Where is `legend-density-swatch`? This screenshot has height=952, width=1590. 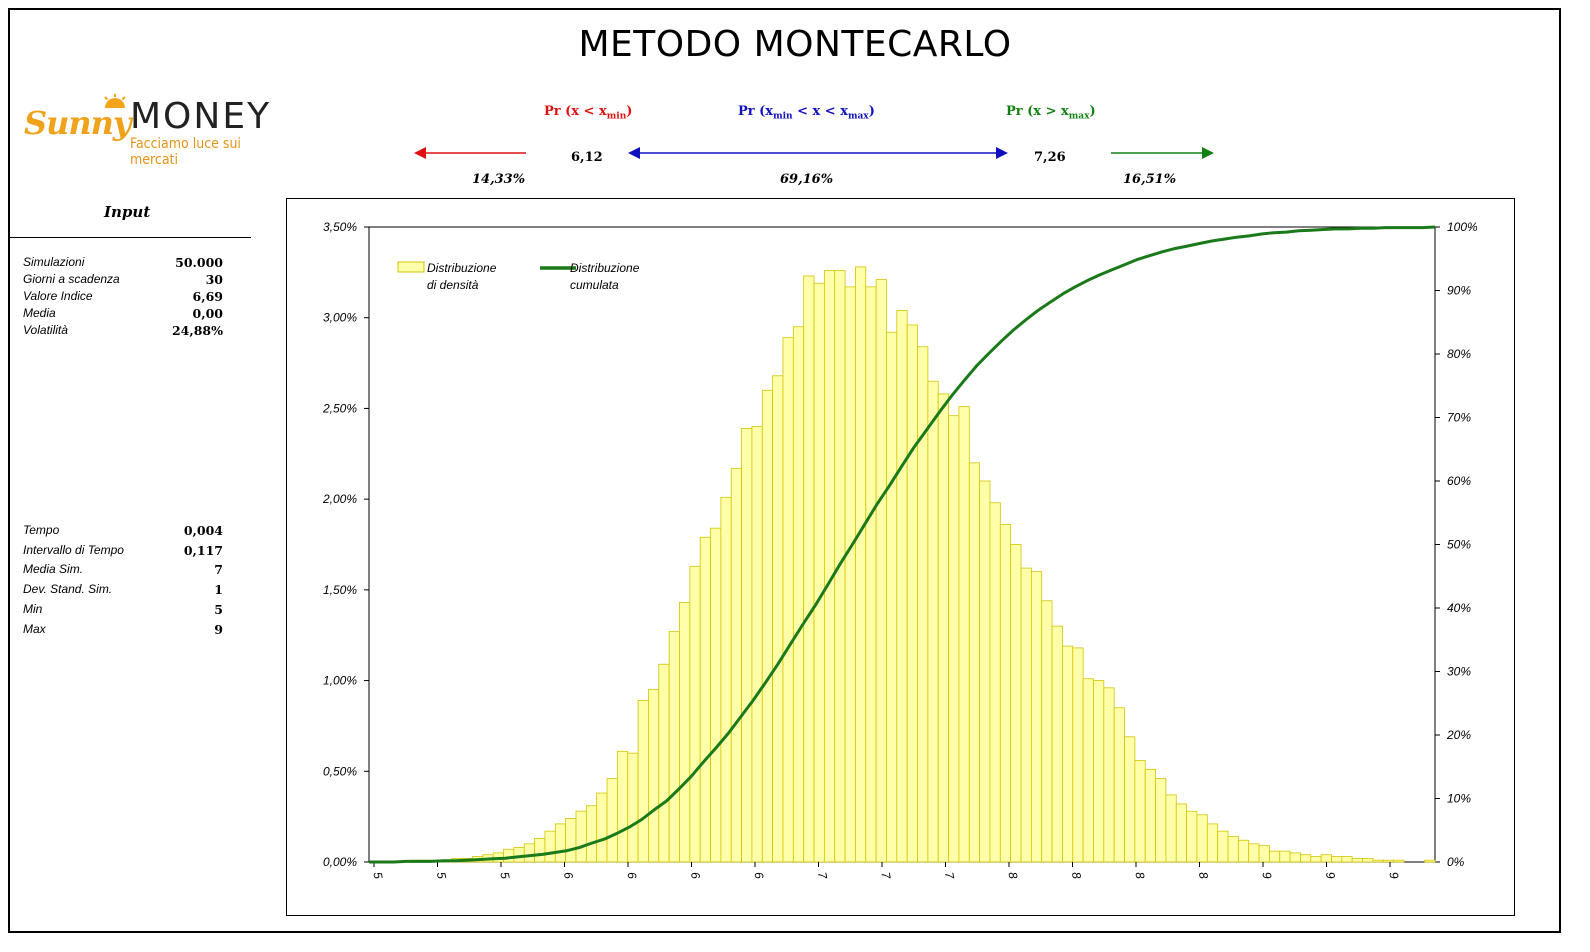 legend-density-swatch is located at coordinates (411, 267).